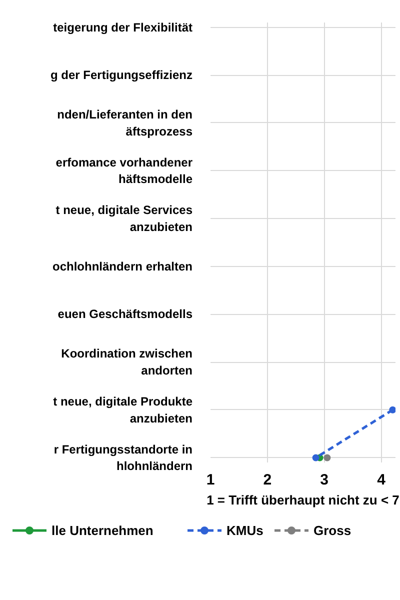 This screenshot has width=400, height=600. What do you see at coordinates (124, 170) in the screenshot?
I see `y-tick-label: erfomance vorhandener häftsmodelle` at bounding box center [124, 170].